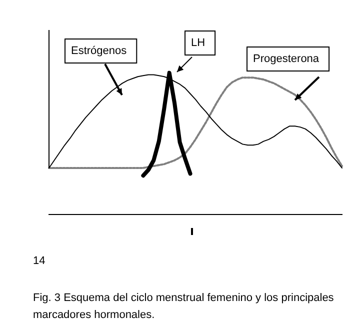 The image size is (349, 330). Describe the element at coordinates (99, 51) in the screenshot. I see `text: Estrógenos` at that location.